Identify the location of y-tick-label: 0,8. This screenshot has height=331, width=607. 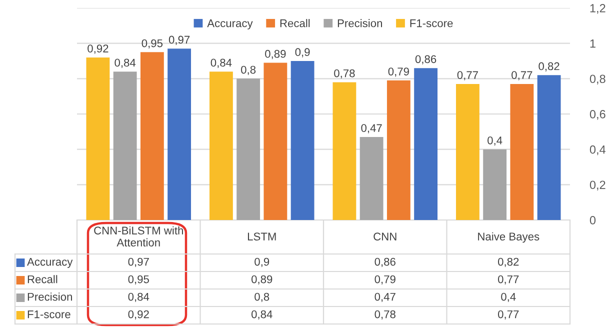
(598, 79).